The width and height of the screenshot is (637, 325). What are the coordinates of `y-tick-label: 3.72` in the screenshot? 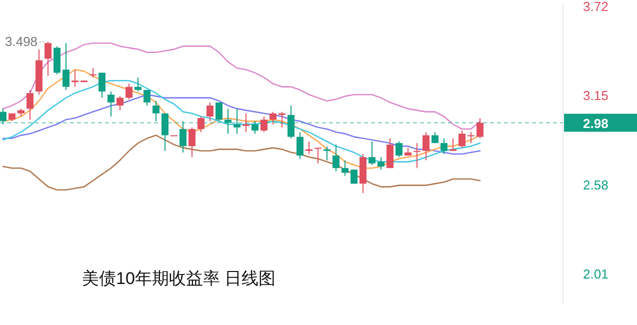 It's located at (595, 7).